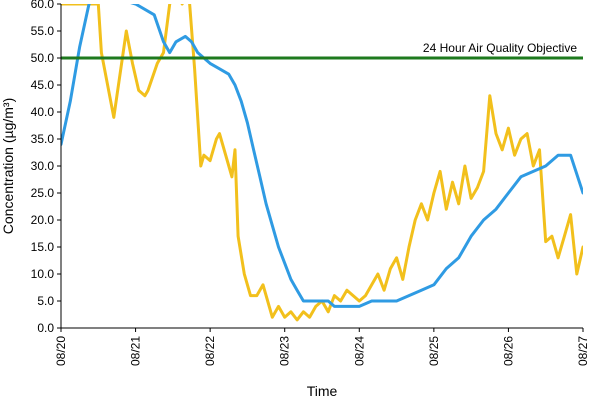 This screenshot has width=600, height=400. What do you see at coordinates (45, 301) in the screenshot?
I see `y-tick-label: 5.0` at bounding box center [45, 301].